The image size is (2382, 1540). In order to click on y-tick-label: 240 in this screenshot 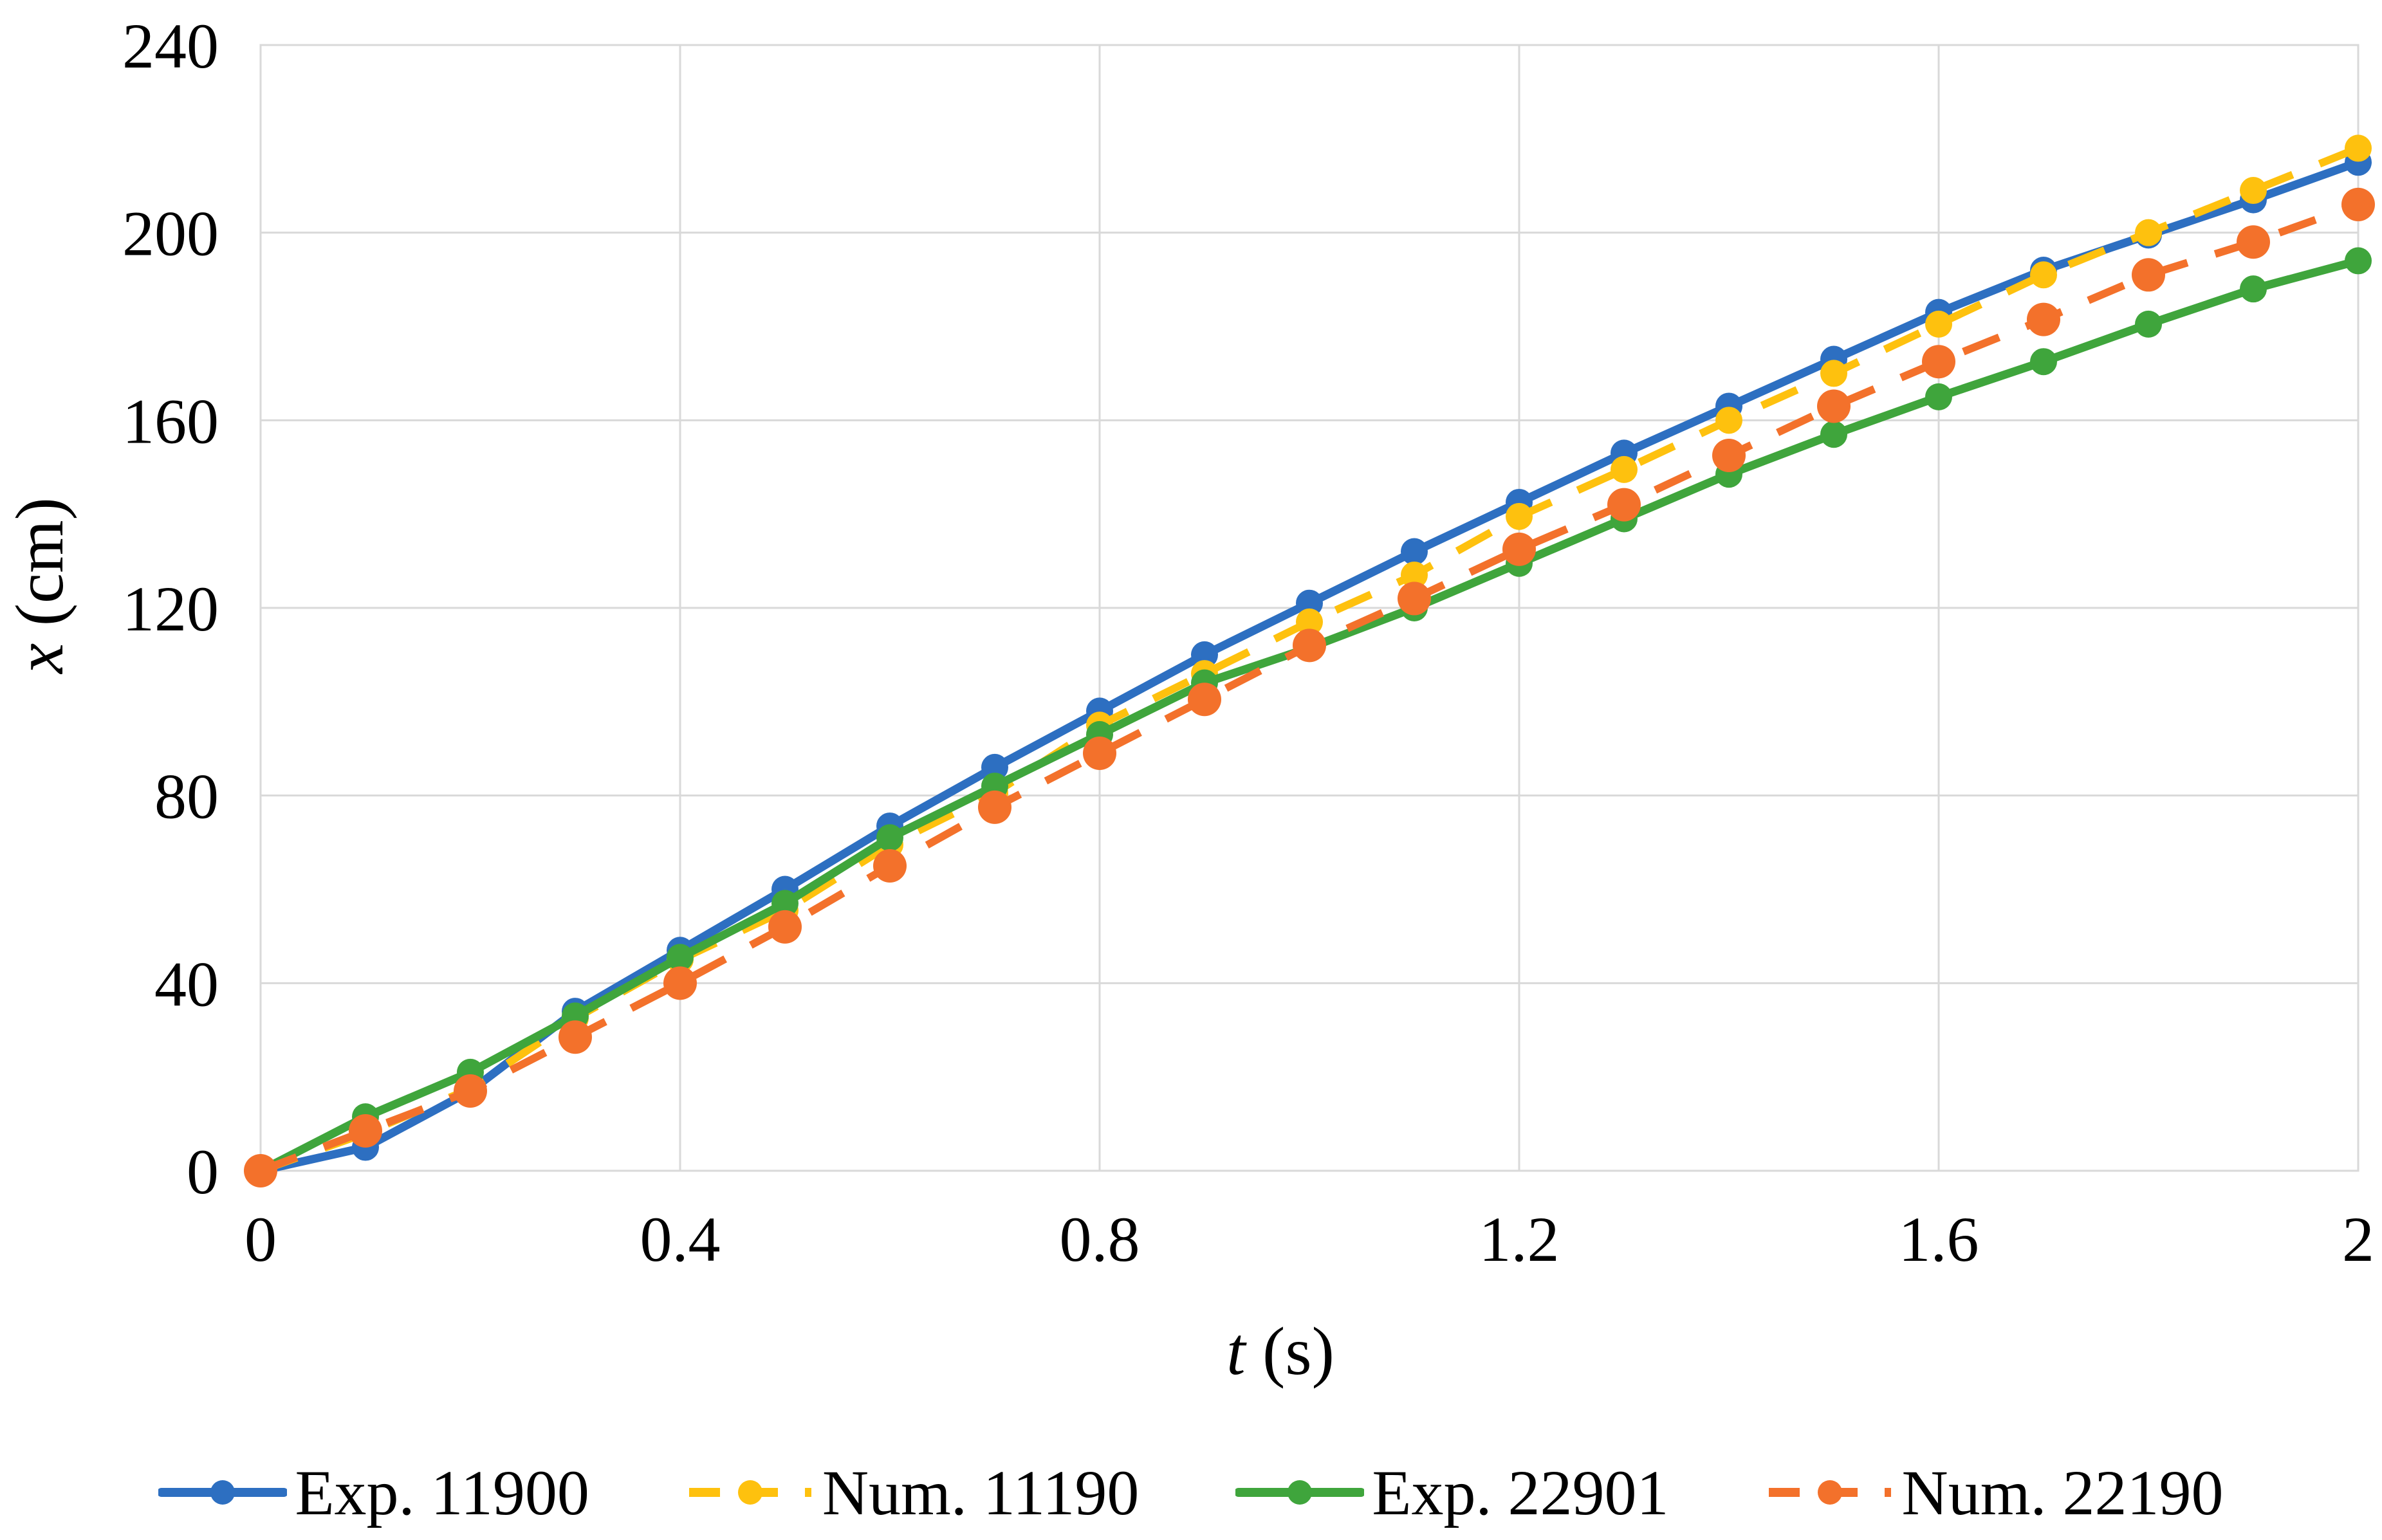, I will do `click(170, 46)`.